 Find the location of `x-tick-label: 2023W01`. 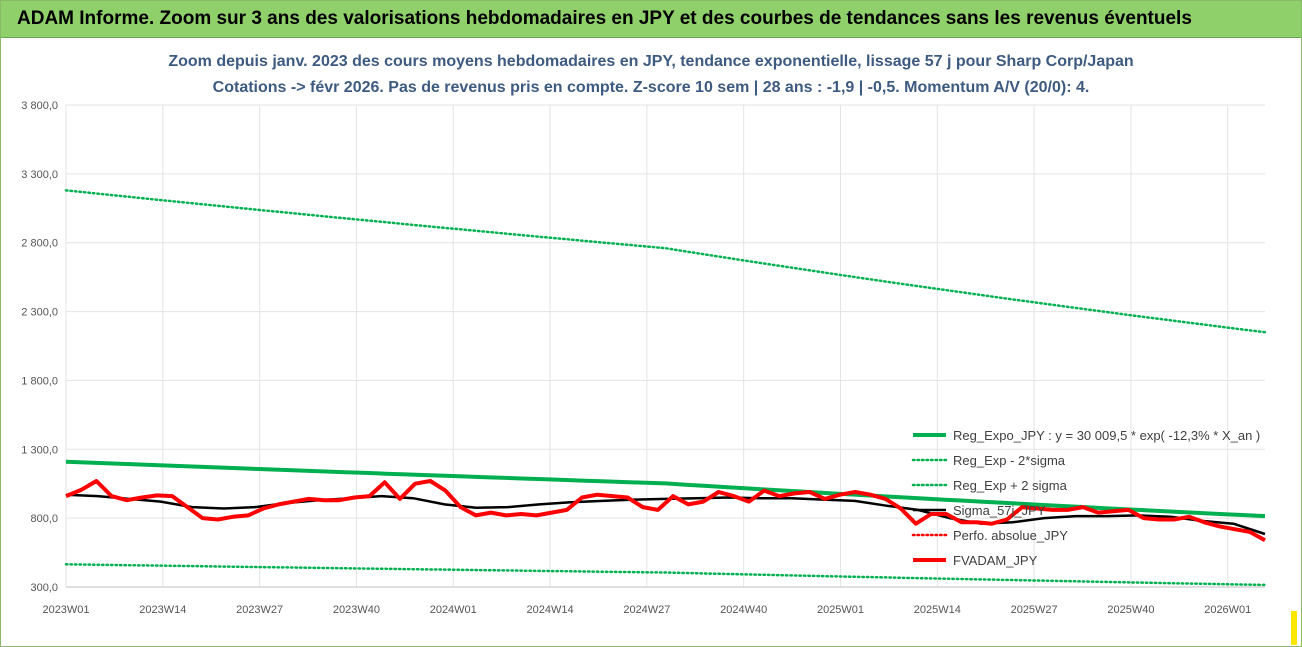

x-tick-label: 2023W01 is located at coordinates (65, 610).